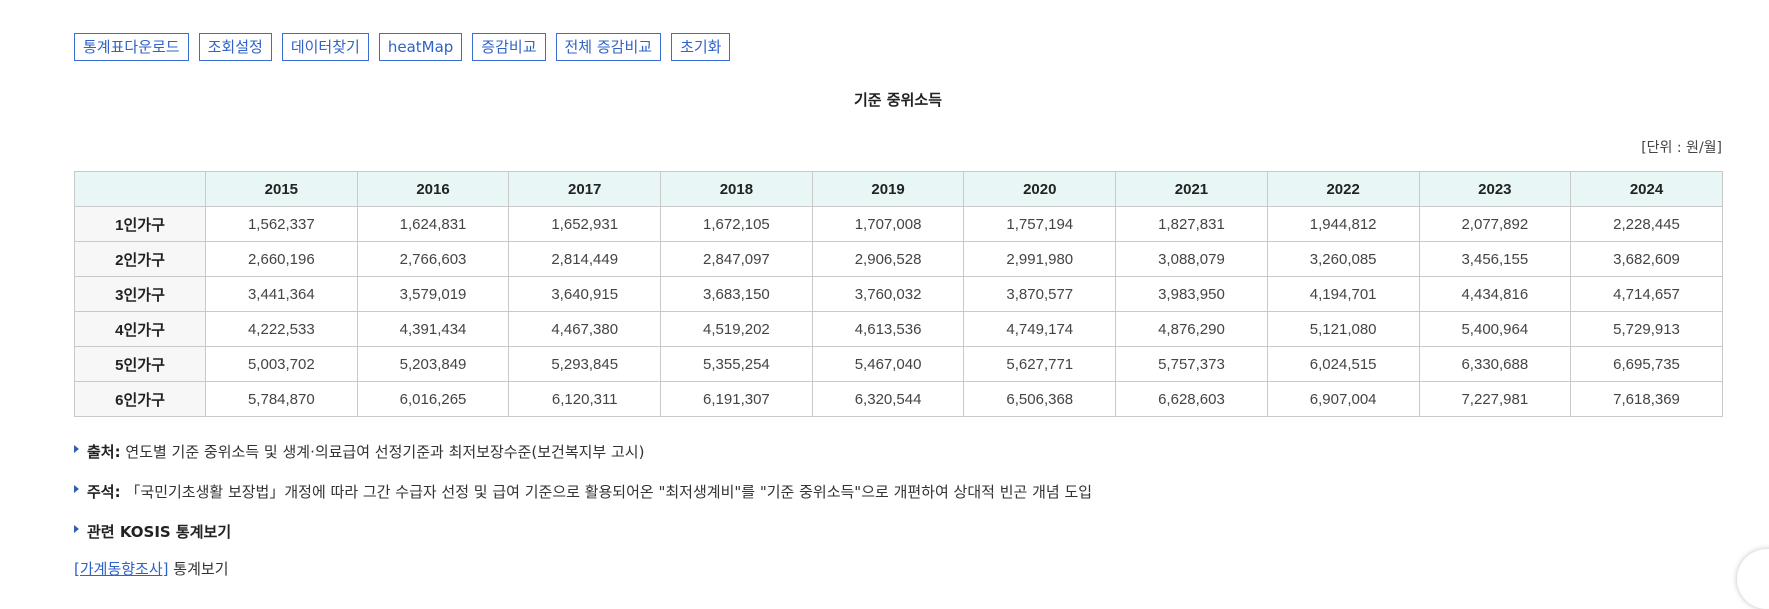 This screenshot has width=1769, height=609. What do you see at coordinates (888, 294) in the screenshot?
I see `table-cell: 3,760,032` at bounding box center [888, 294].